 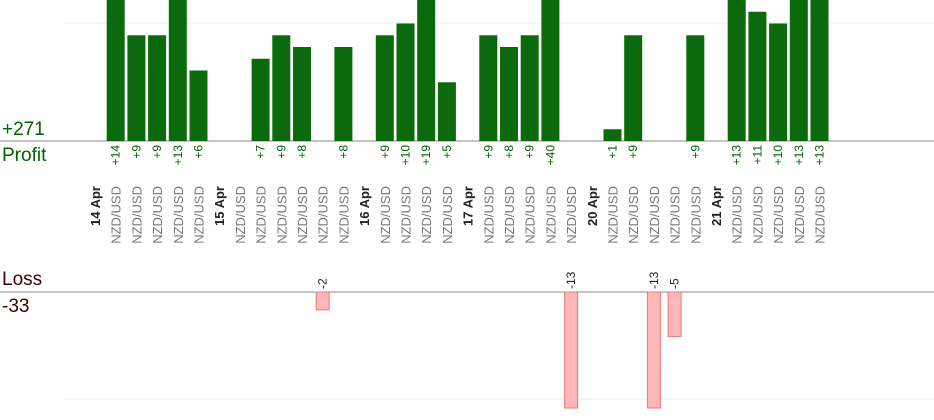 What do you see at coordinates (716, 206) in the screenshot?
I see `date-label: 21 Apr` at bounding box center [716, 206].